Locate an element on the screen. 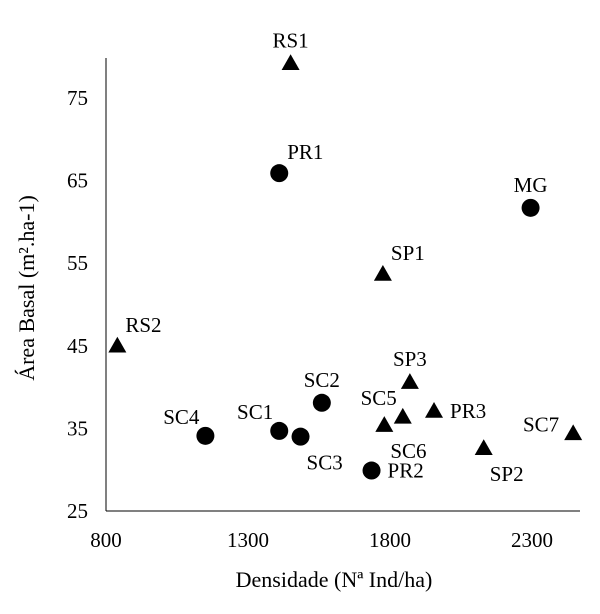 The height and width of the screenshot is (614, 600). point-label: SC6 is located at coordinates (408, 451).